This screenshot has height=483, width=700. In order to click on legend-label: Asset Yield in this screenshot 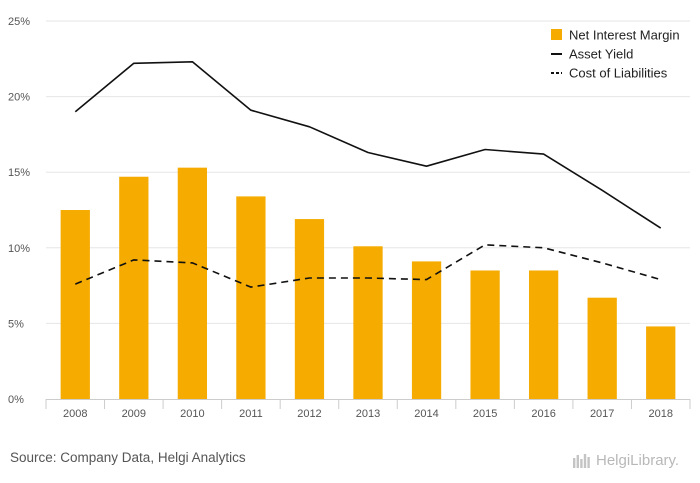, I will do `click(601, 54)`.